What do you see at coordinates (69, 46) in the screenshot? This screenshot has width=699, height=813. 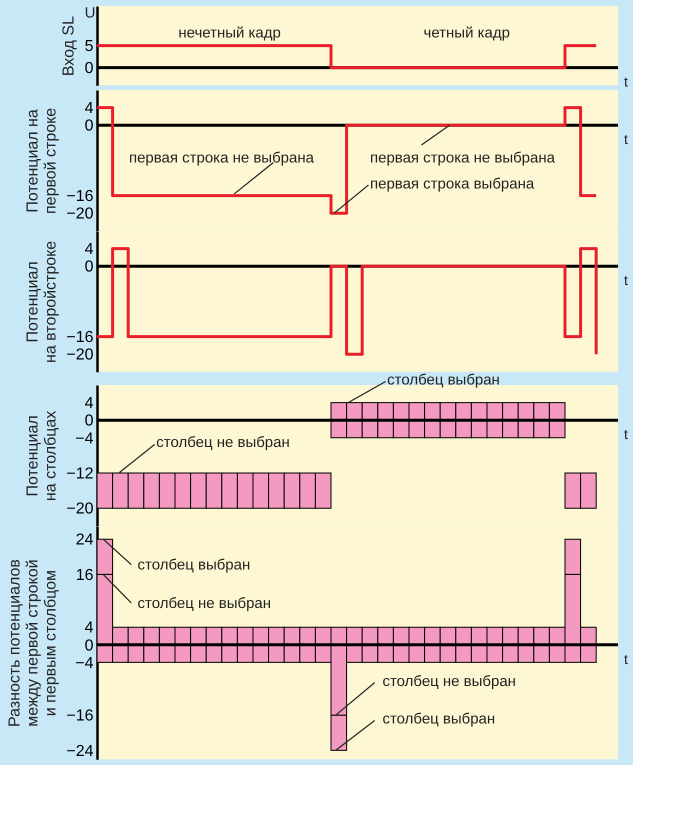 I see `y-axis-title: Вход SL` at bounding box center [69, 46].